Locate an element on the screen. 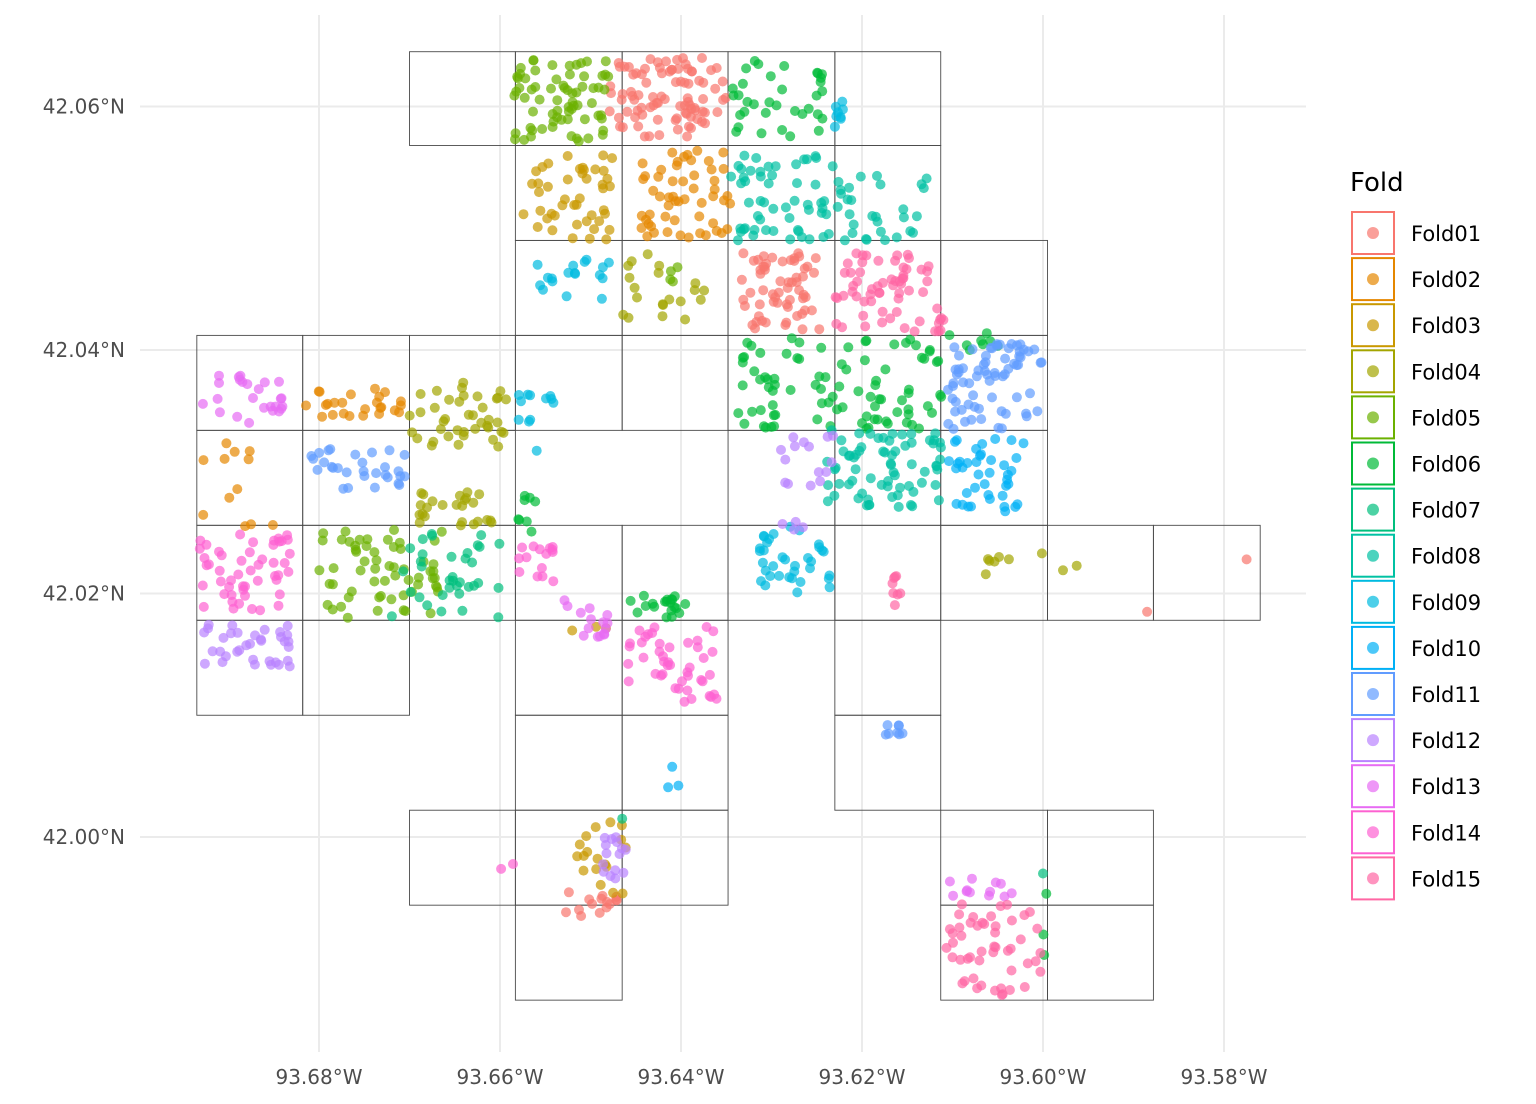  legend-label: Fold06 is located at coordinates (1446, 465).